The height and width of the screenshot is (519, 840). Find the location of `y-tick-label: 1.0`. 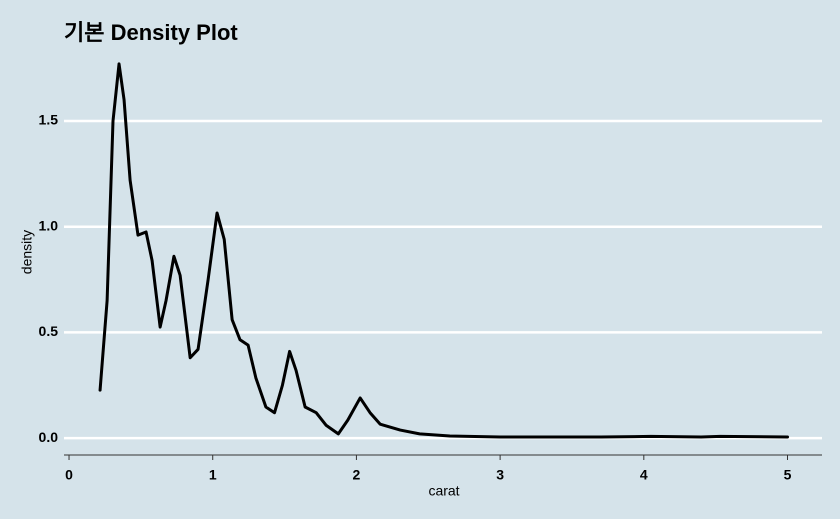

y-tick-label: 1.0 is located at coordinates (49, 225).